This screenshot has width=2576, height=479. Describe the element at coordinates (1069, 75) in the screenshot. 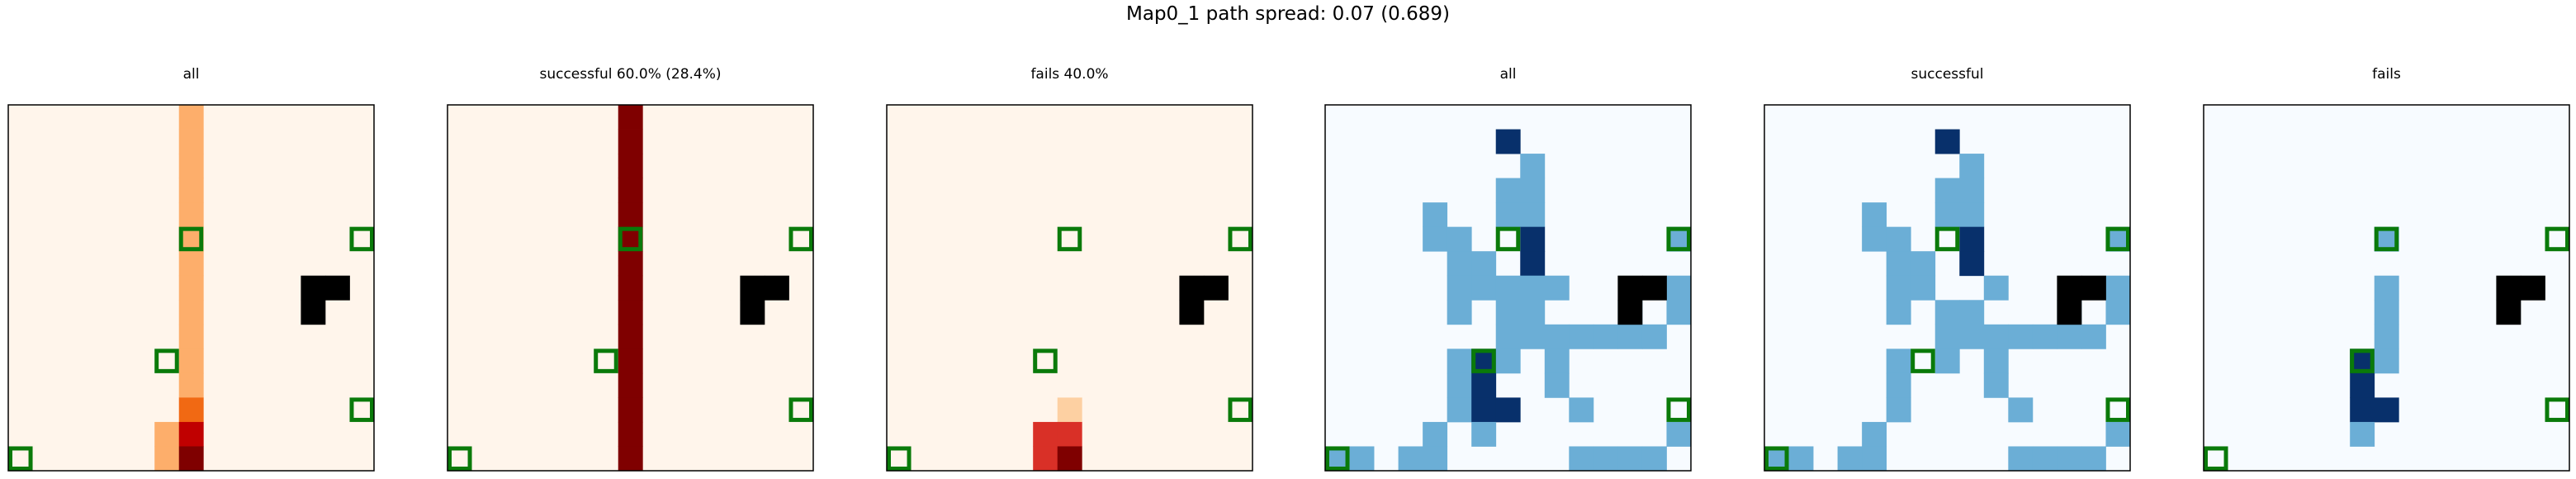

I see `panel-title-3: fails 40.0%` at that location.